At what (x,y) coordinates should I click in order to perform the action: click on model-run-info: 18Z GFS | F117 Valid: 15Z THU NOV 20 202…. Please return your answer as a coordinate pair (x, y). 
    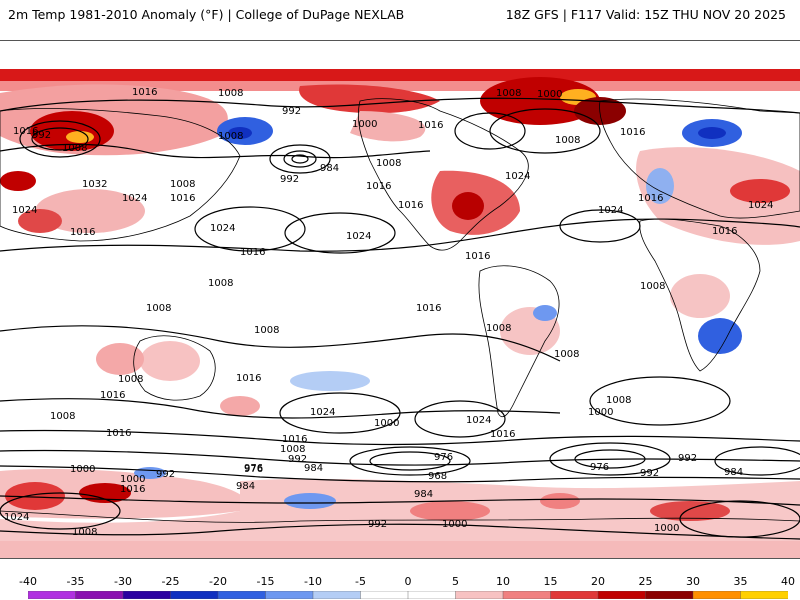
    Looking at the image, I should click on (645, 14).